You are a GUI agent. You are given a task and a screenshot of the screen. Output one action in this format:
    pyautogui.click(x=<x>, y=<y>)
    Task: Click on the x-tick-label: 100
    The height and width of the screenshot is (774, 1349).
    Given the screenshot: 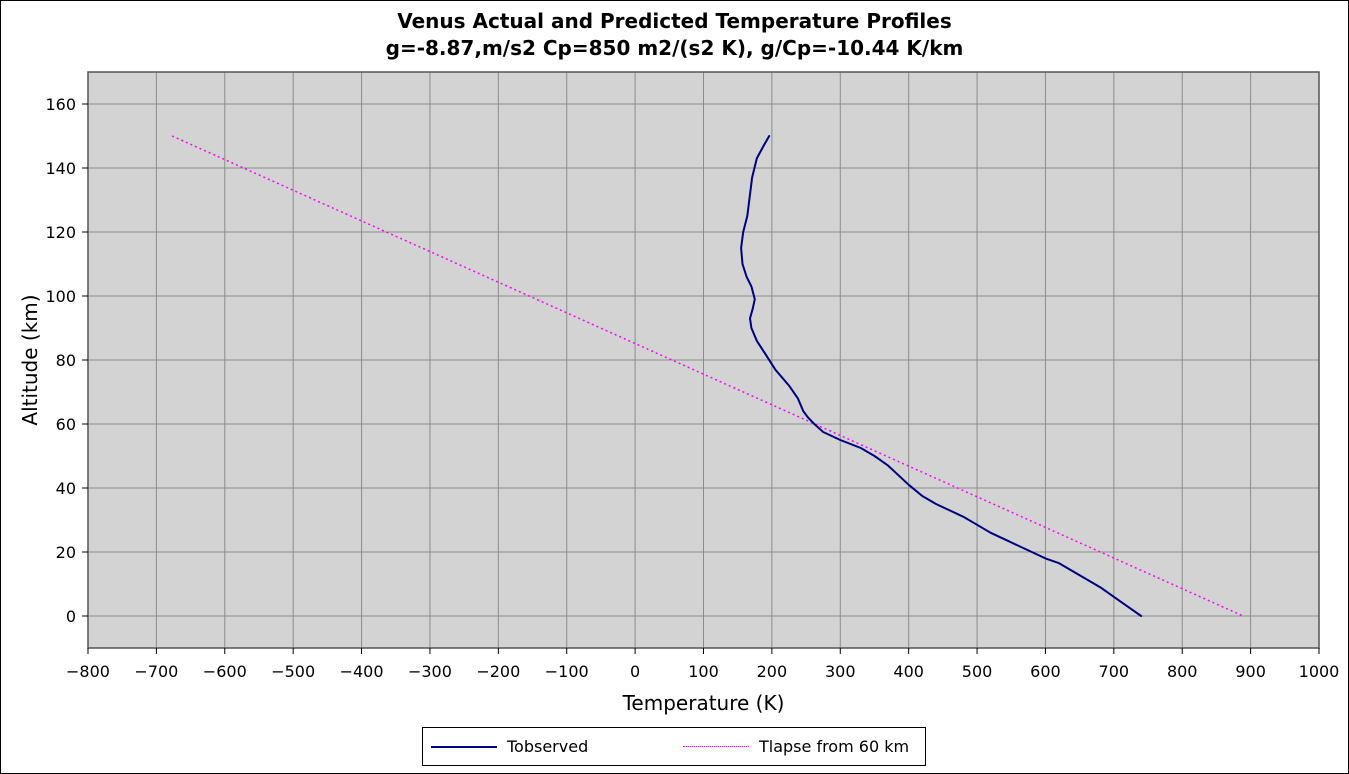 What is the action you would take?
    pyautogui.click(x=703, y=671)
    